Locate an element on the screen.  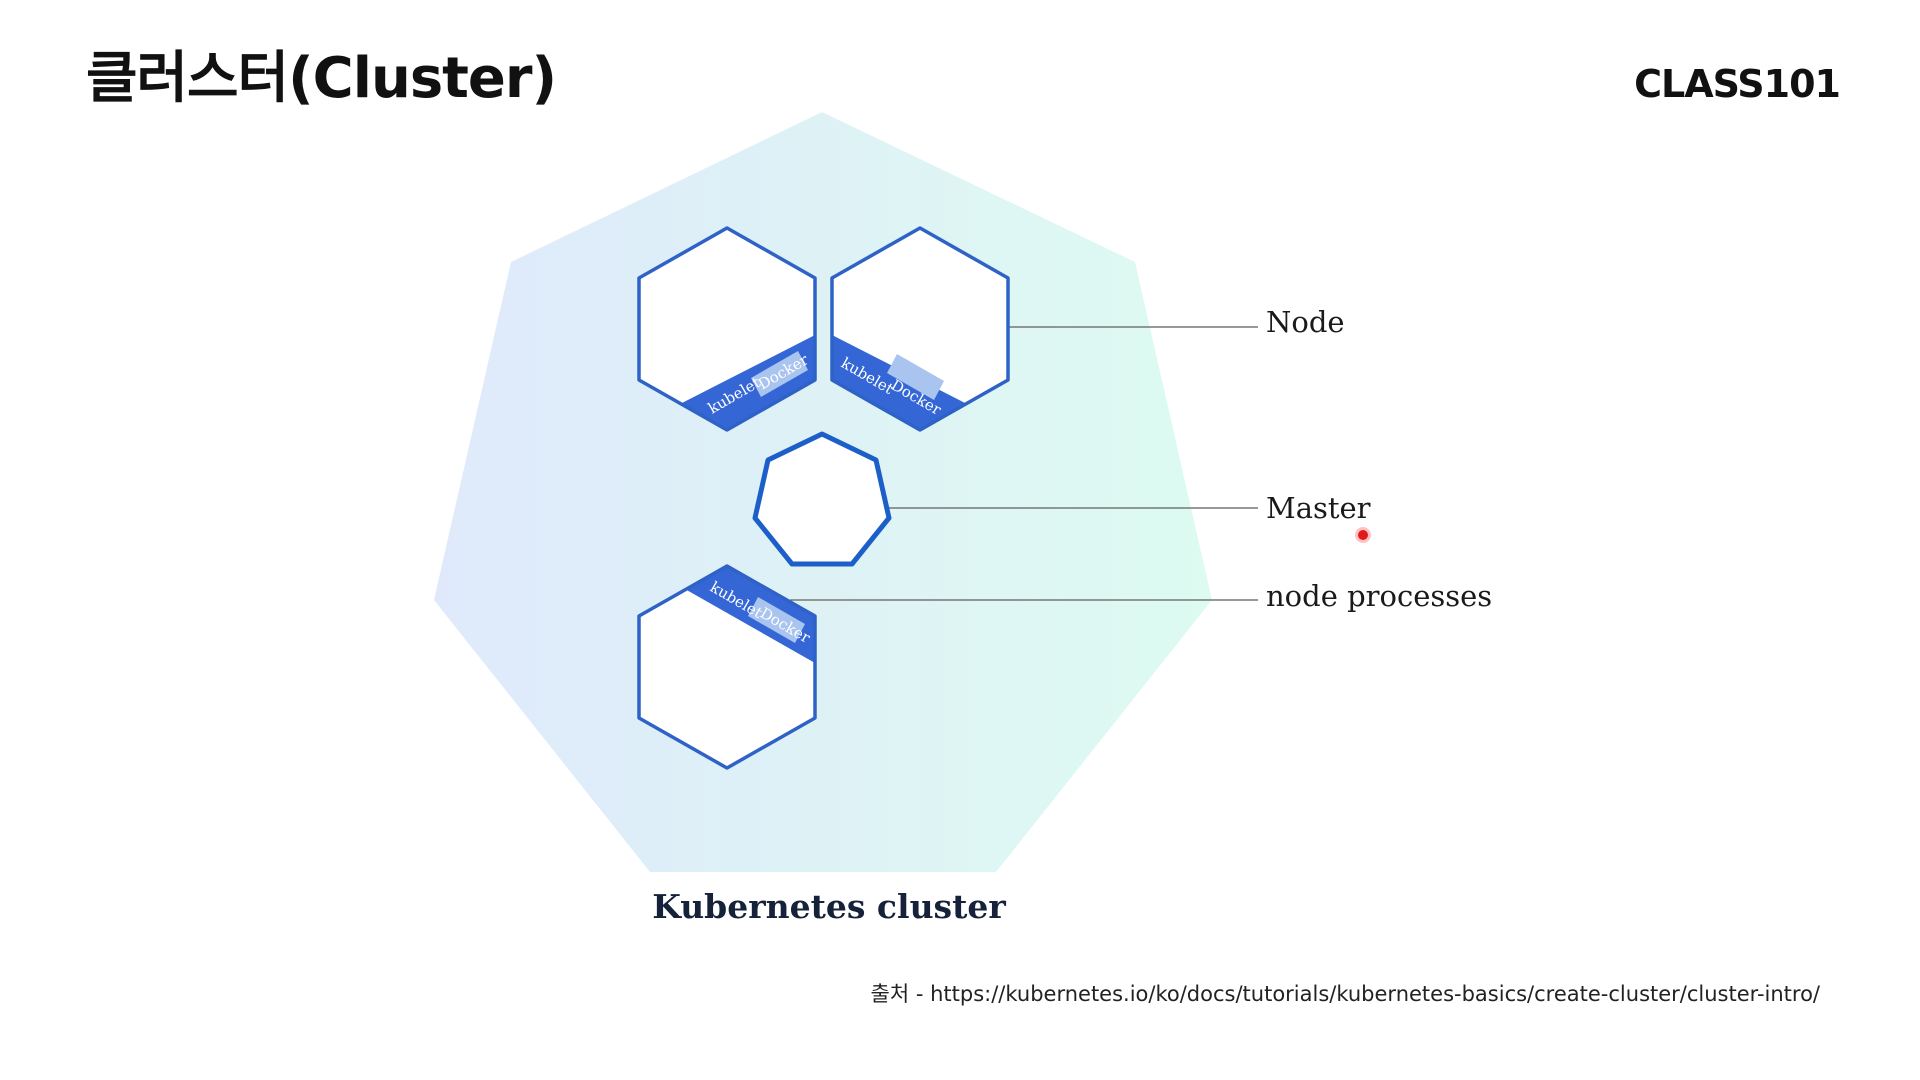
node-hexagon-2: kubelet Docker is located at coordinates (920, 329).